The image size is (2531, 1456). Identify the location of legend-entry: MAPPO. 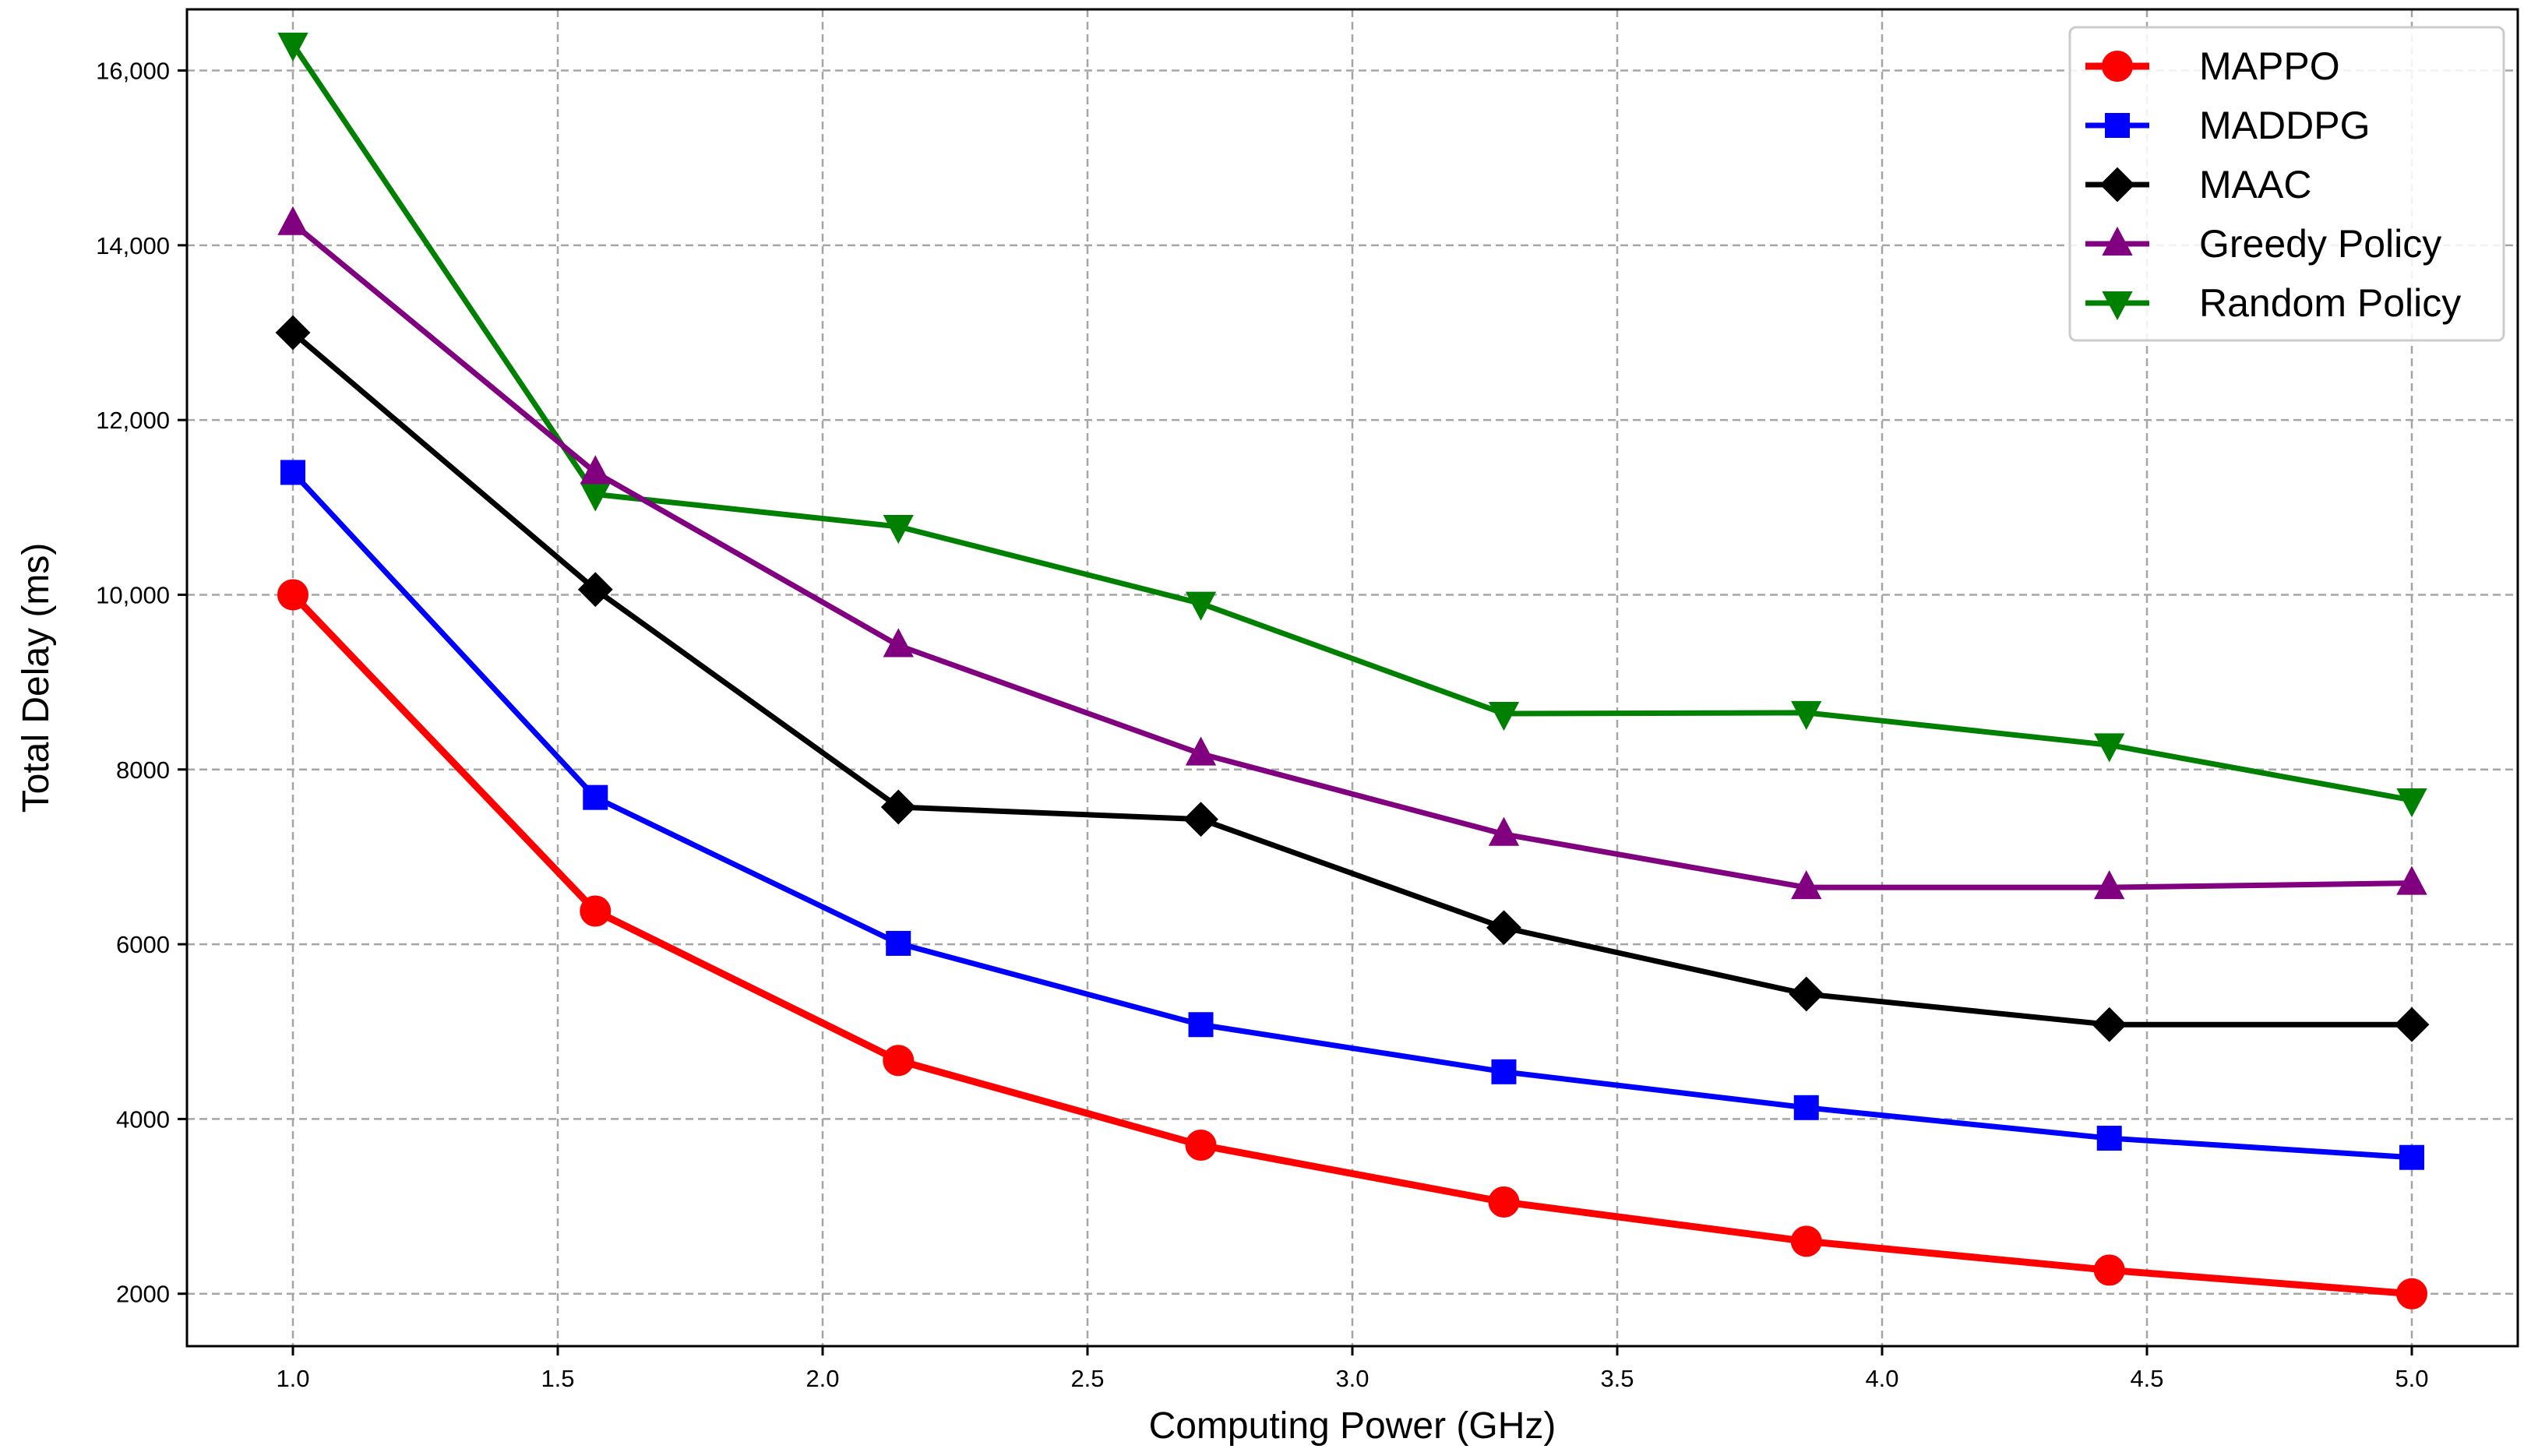
(2212, 66).